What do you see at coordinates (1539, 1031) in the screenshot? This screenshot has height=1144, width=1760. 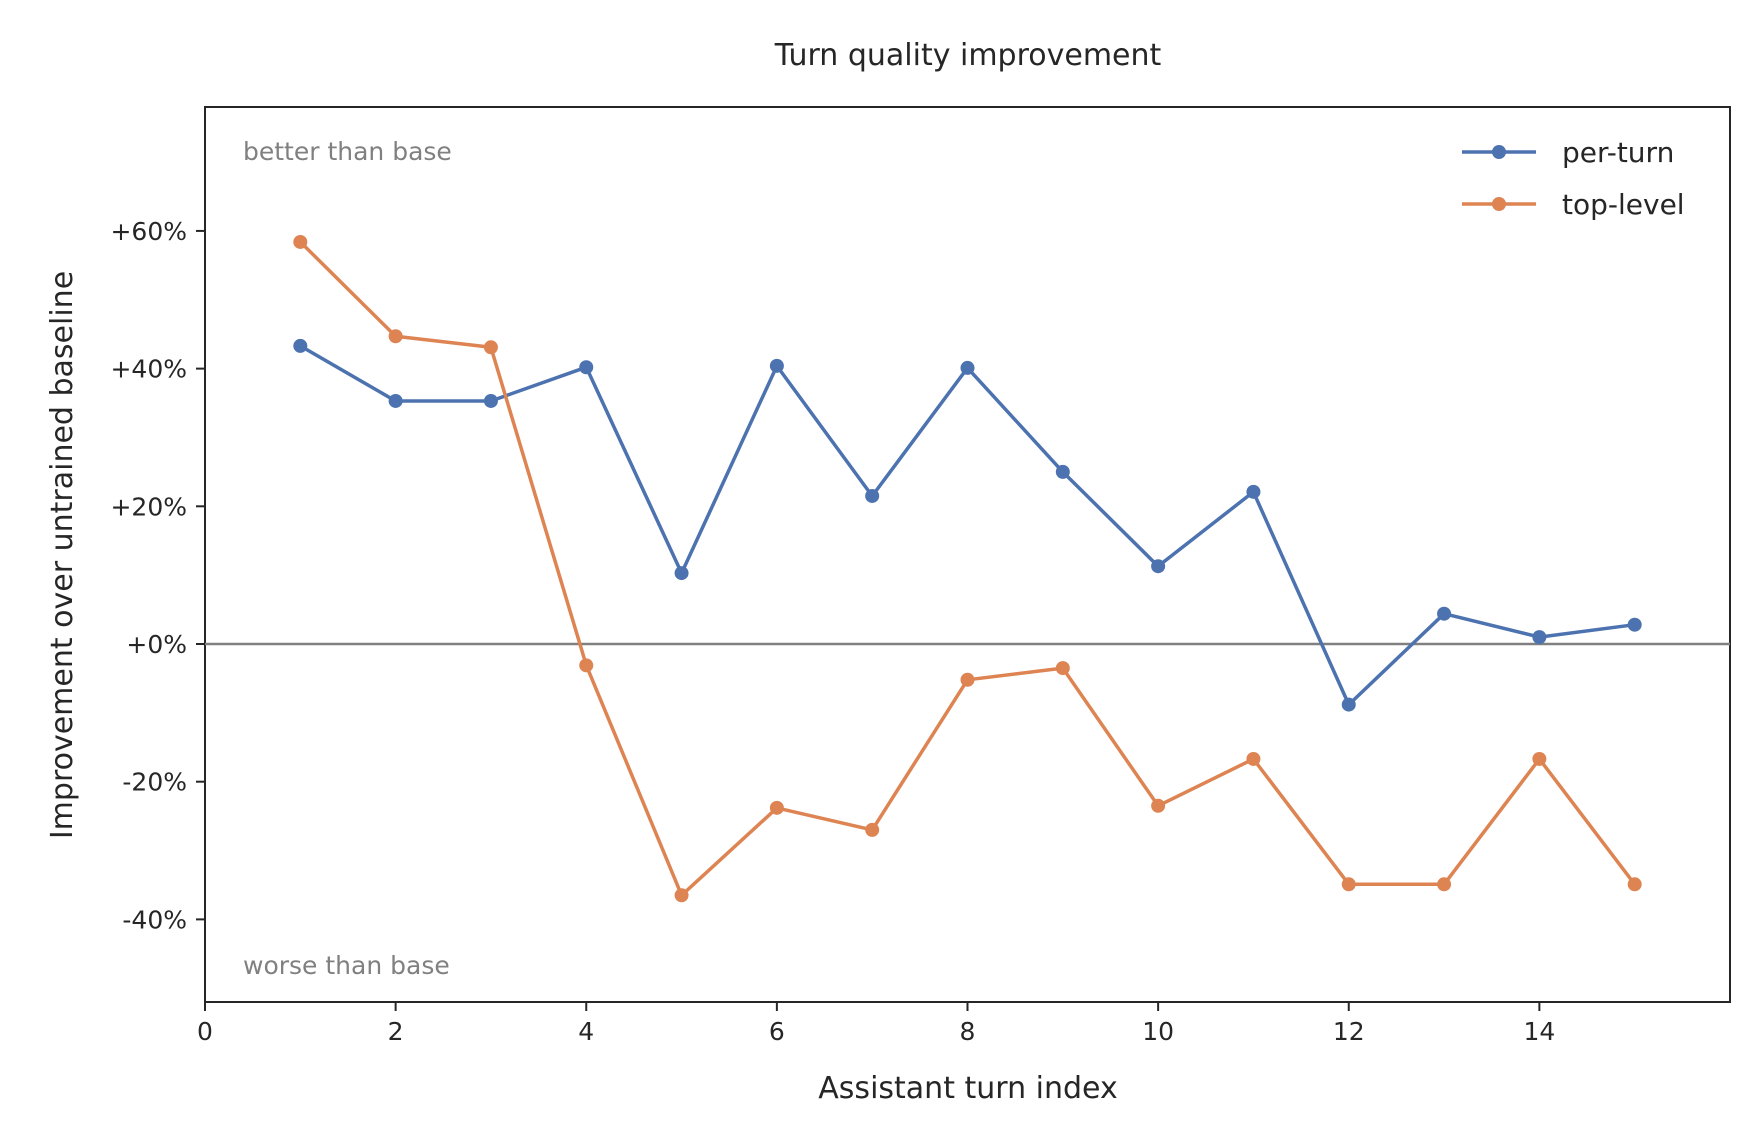 I see `x-tick-label: 14` at bounding box center [1539, 1031].